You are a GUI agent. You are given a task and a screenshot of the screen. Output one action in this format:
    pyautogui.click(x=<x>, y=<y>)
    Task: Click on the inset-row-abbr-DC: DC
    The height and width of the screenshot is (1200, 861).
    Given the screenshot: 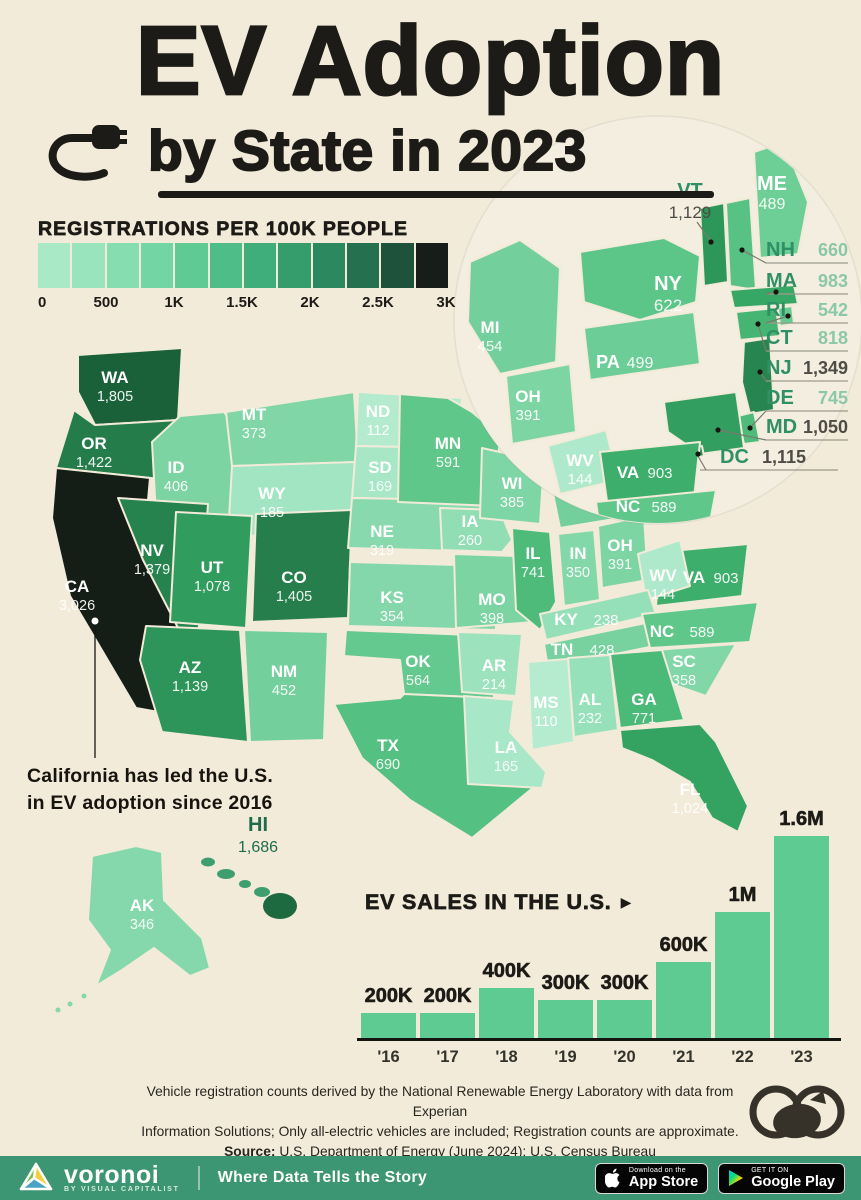 What is the action you would take?
    pyautogui.click(x=734, y=457)
    